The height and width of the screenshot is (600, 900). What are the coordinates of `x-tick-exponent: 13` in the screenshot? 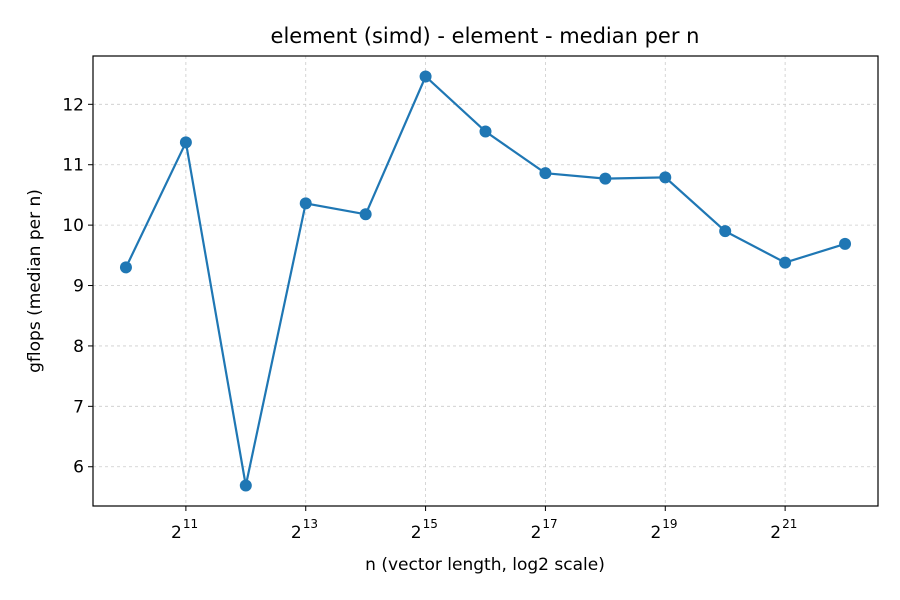 It's located at (310, 524).